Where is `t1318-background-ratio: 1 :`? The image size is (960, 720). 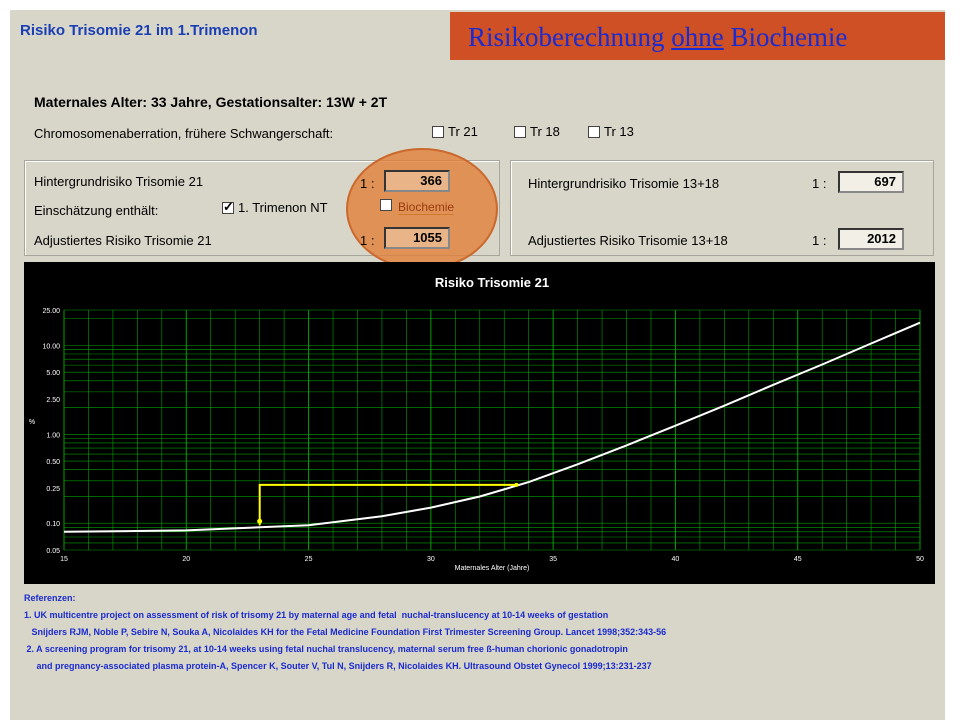
t1318-background-ratio: 1 : is located at coordinates (819, 183).